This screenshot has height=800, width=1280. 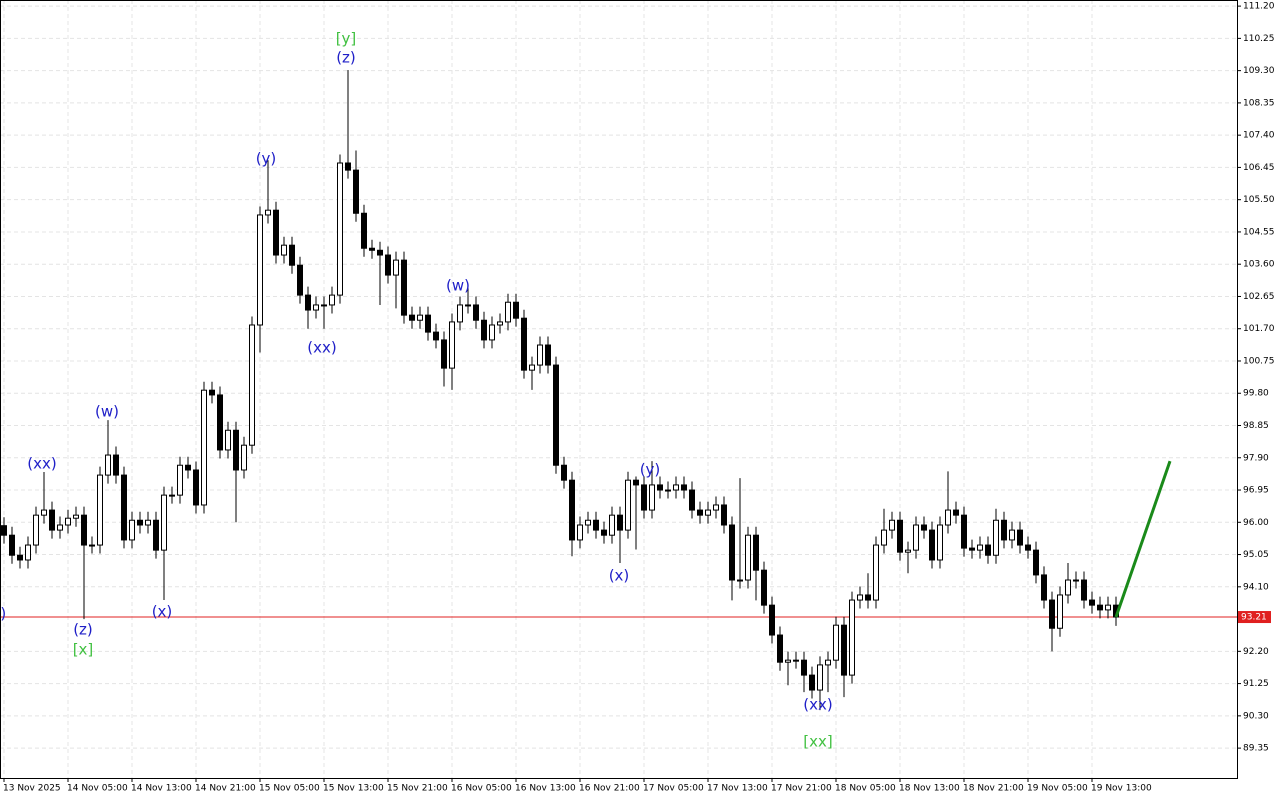 I want to click on wave-label: (z), so click(x=346, y=58).